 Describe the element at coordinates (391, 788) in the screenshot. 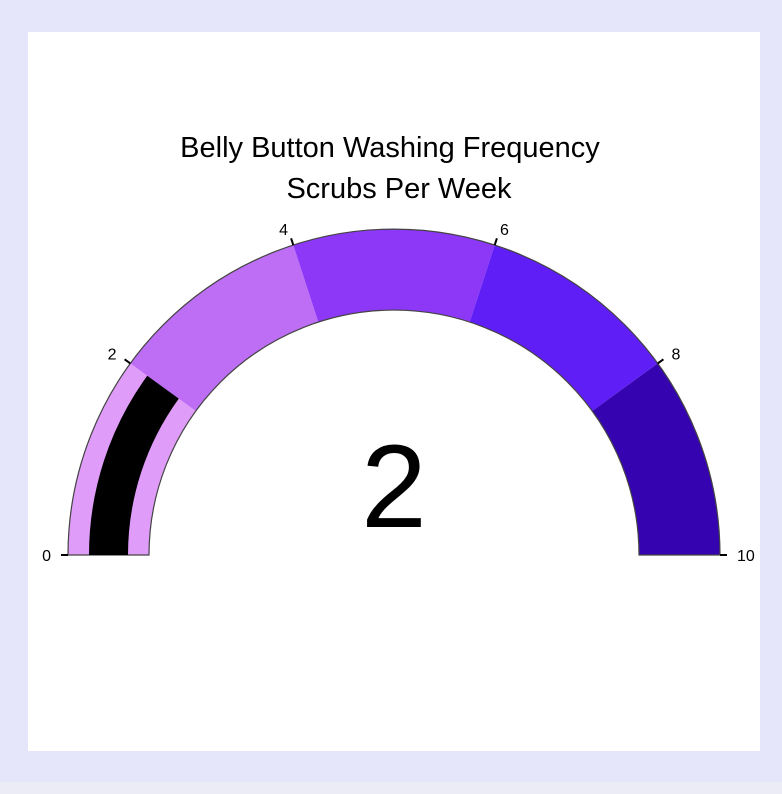

I see `page-bottom-strip` at that location.